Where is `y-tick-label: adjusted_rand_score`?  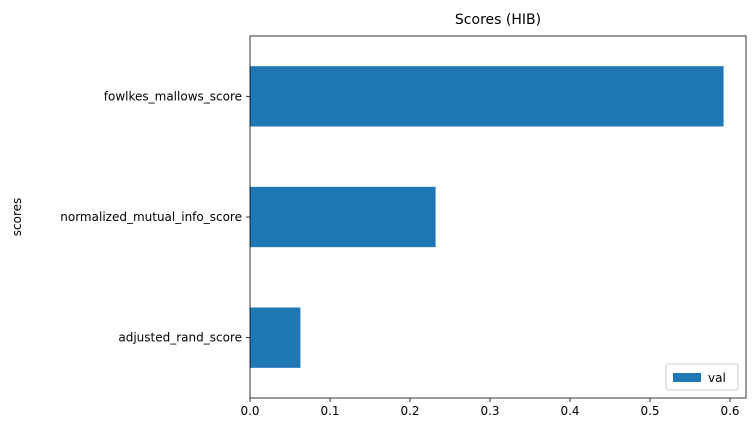 y-tick-label: adjusted_rand_score is located at coordinates (180, 338).